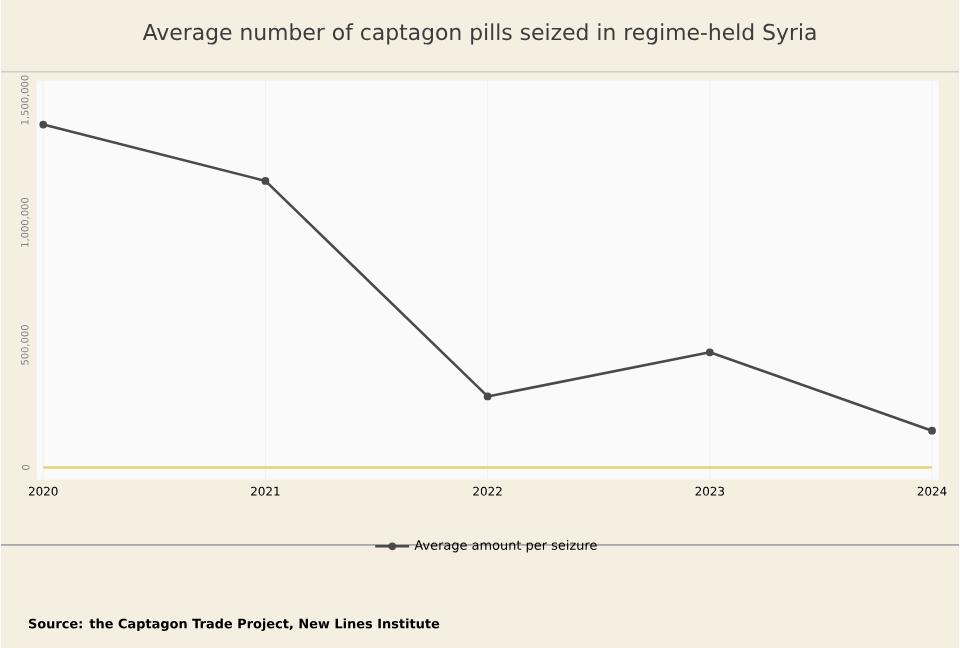 The width and height of the screenshot is (960, 648). I want to click on chart-title: Average number of captagon pills seized in regime-held Syria, so click(479, 34).